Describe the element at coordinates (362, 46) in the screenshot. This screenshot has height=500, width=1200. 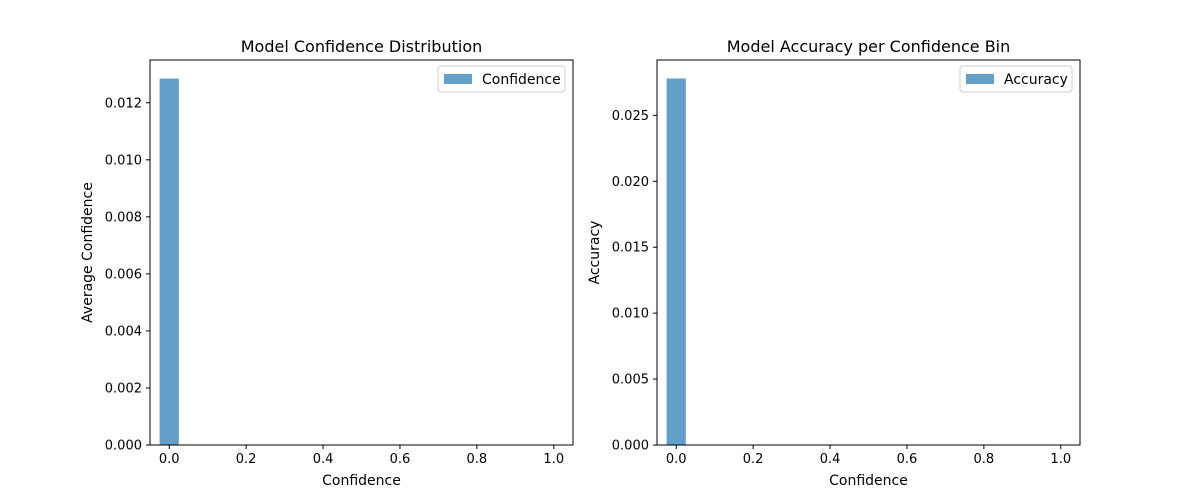
I see `chart-title: Model Confidence Distribution` at that location.